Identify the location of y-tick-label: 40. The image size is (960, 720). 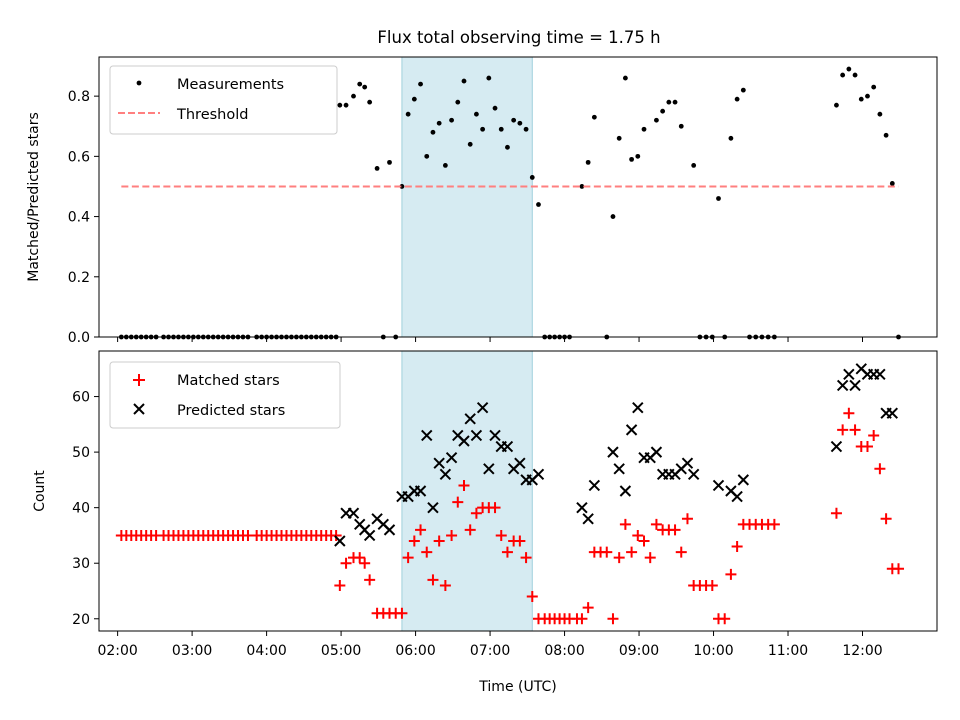
(81, 509).